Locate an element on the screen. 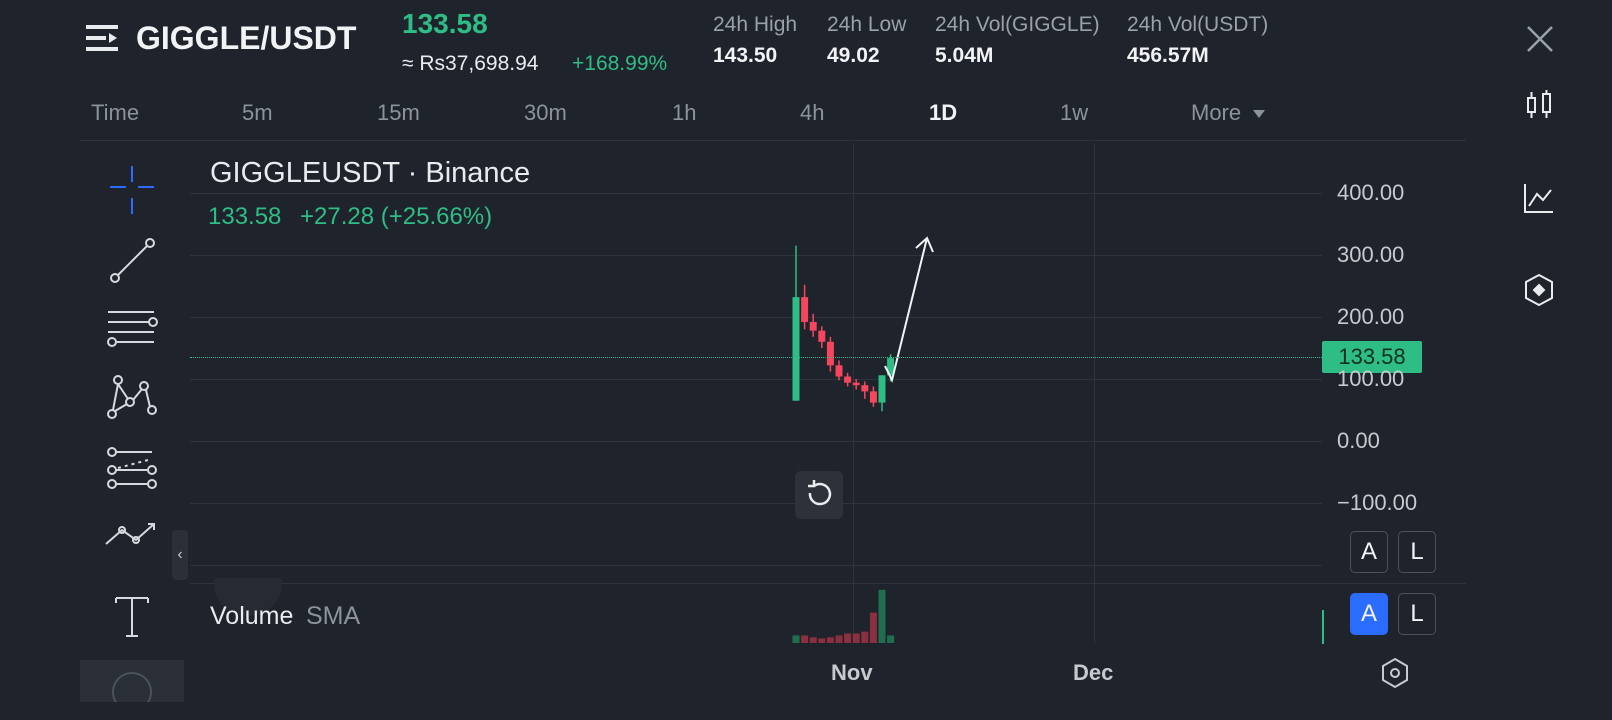 The width and height of the screenshot is (1612, 720). volume-sma-label: SMA is located at coordinates (333, 616).